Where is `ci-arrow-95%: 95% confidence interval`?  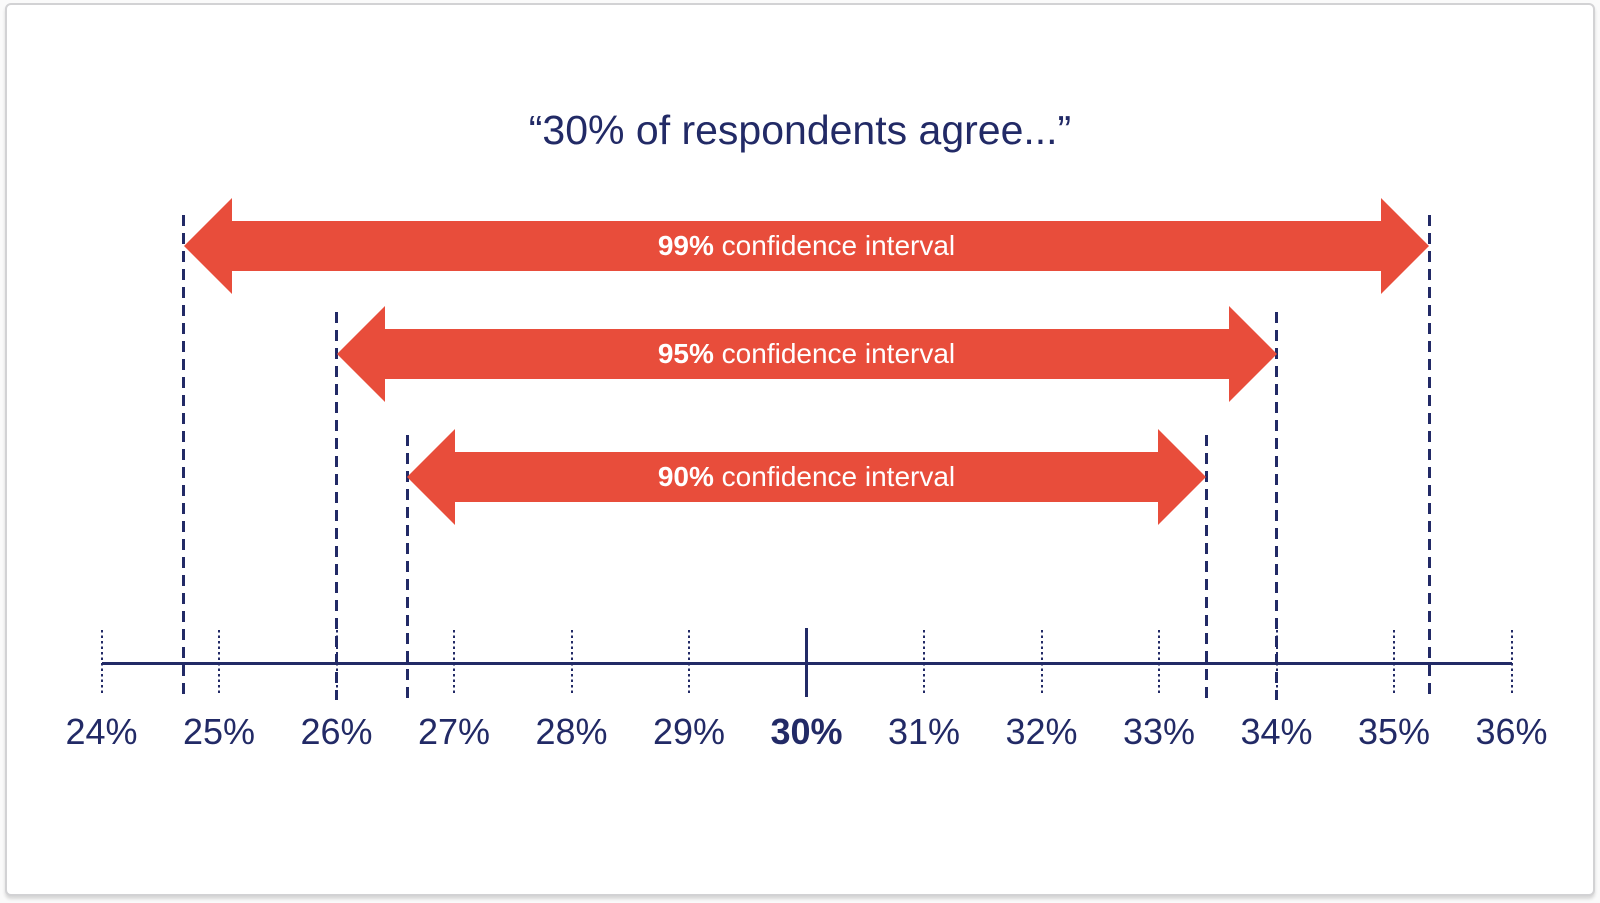
ci-arrow-95%: 95% confidence interval is located at coordinates (806, 354).